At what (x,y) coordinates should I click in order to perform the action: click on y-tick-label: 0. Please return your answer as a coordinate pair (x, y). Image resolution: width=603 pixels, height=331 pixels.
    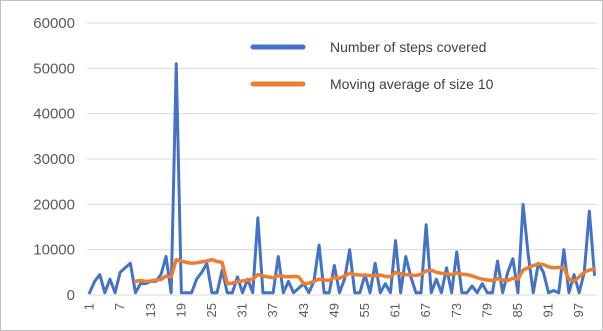
    Looking at the image, I should click on (71, 295).